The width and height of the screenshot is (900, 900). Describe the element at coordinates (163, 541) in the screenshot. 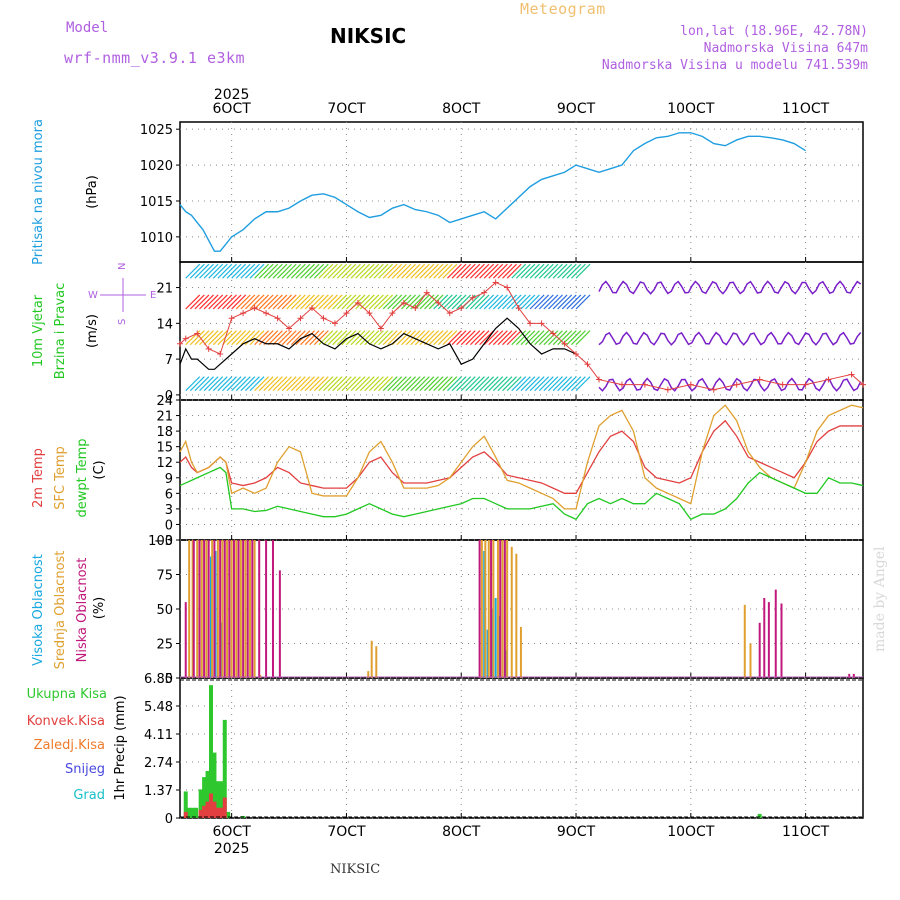

I see `y-tick-label: −3` at that location.